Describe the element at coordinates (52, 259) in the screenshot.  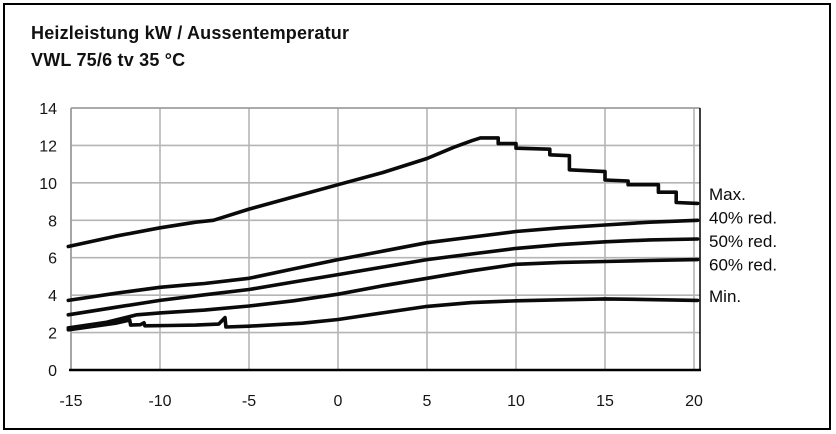
I see `y-tick-label: 6` at that location.